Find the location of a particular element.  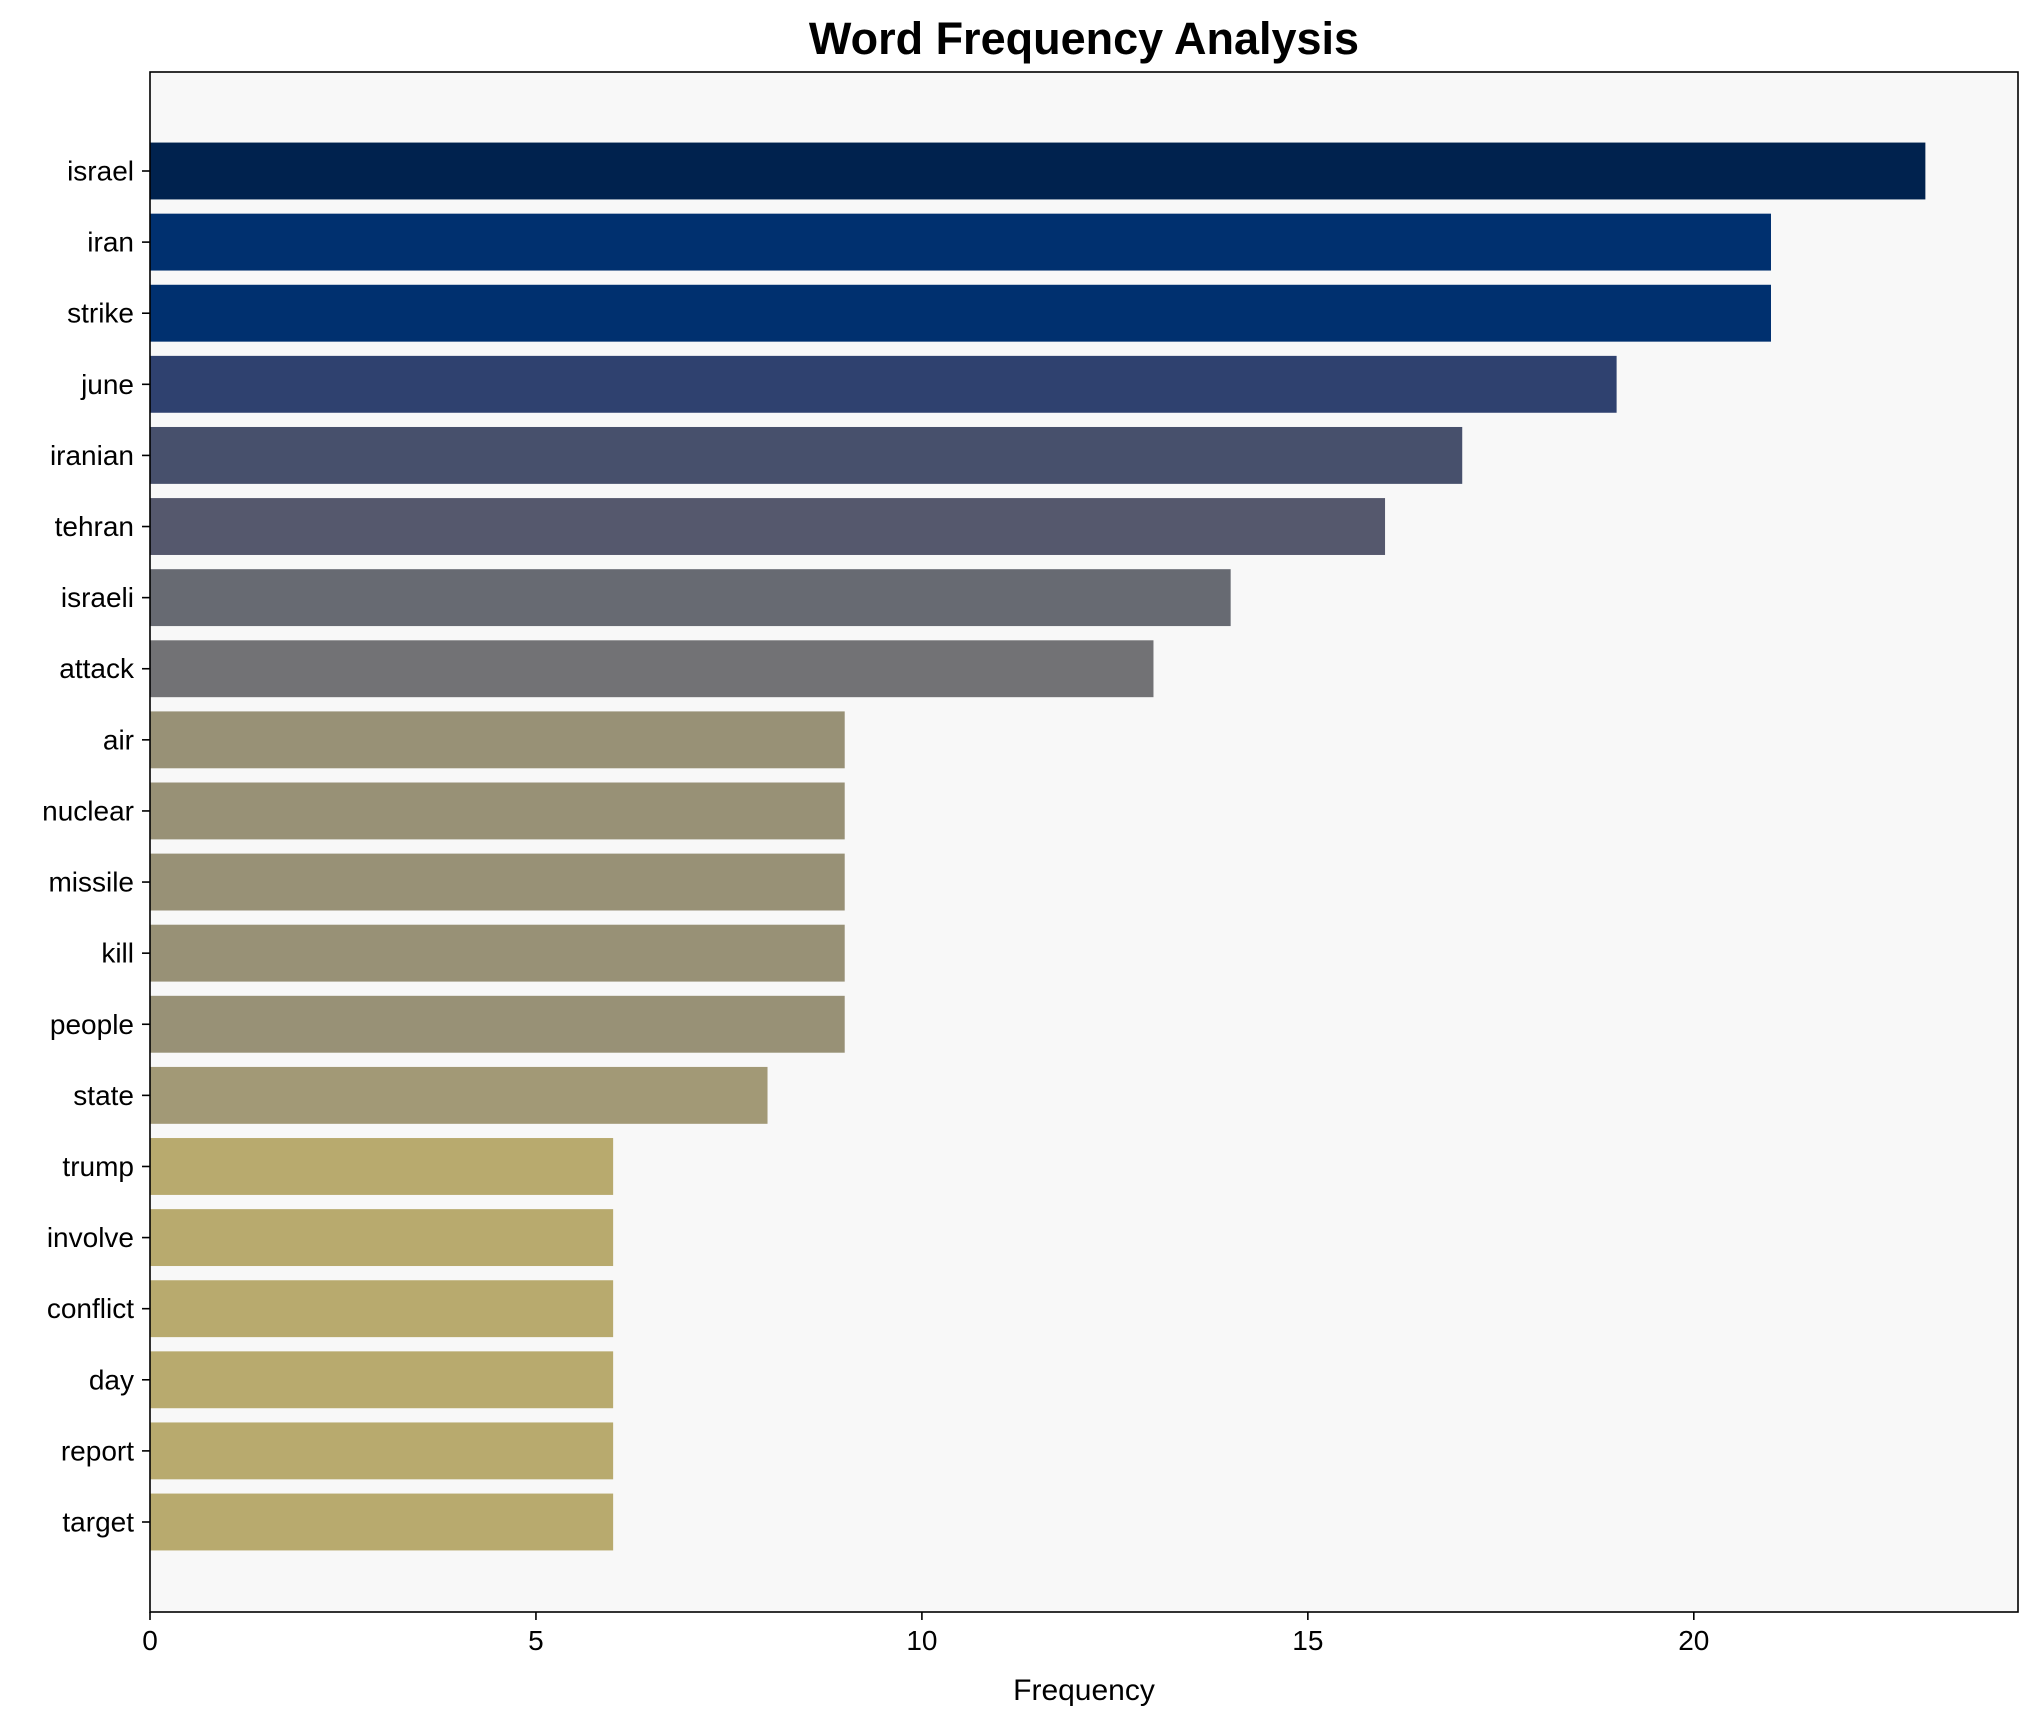

x-axis-ticks: 0 5 10 15 20 is located at coordinates (925, 1634).